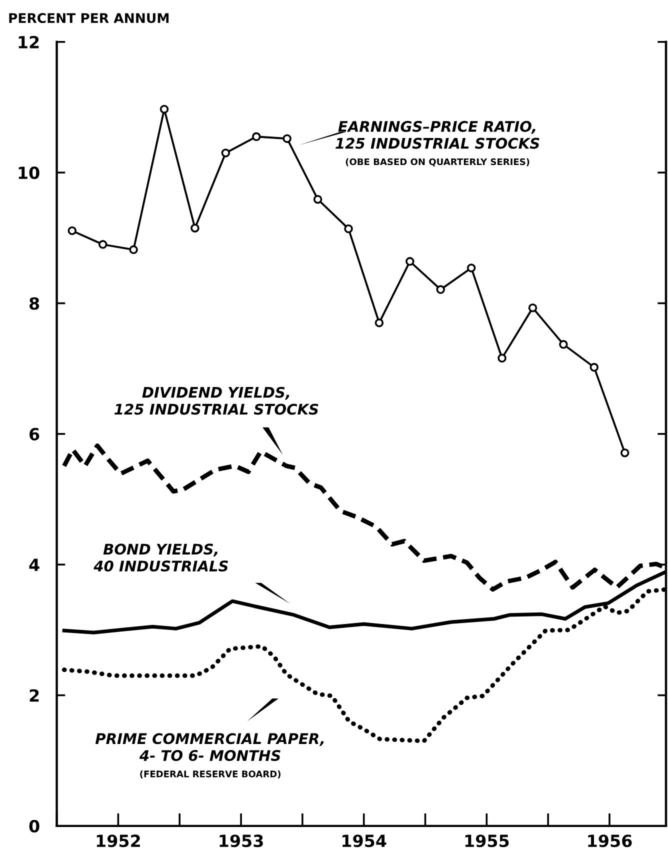  I want to click on y-tick-label: 0, so click(34, 826).